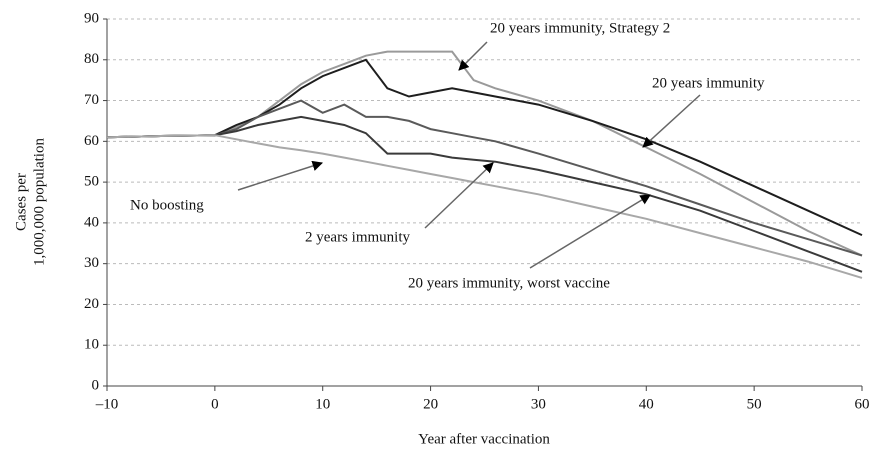 Image resolution: width=876 pixels, height=456 pixels. Describe the element at coordinates (91, 18) in the screenshot. I see `y-tick-label: 90` at that location.